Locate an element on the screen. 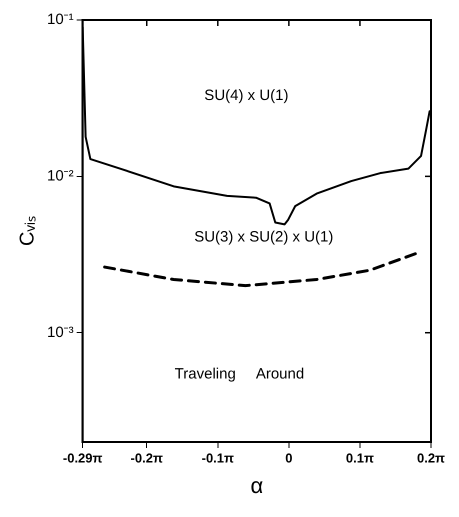 The width and height of the screenshot is (459, 517). x-tick-label: 0.1π is located at coordinates (360, 458).